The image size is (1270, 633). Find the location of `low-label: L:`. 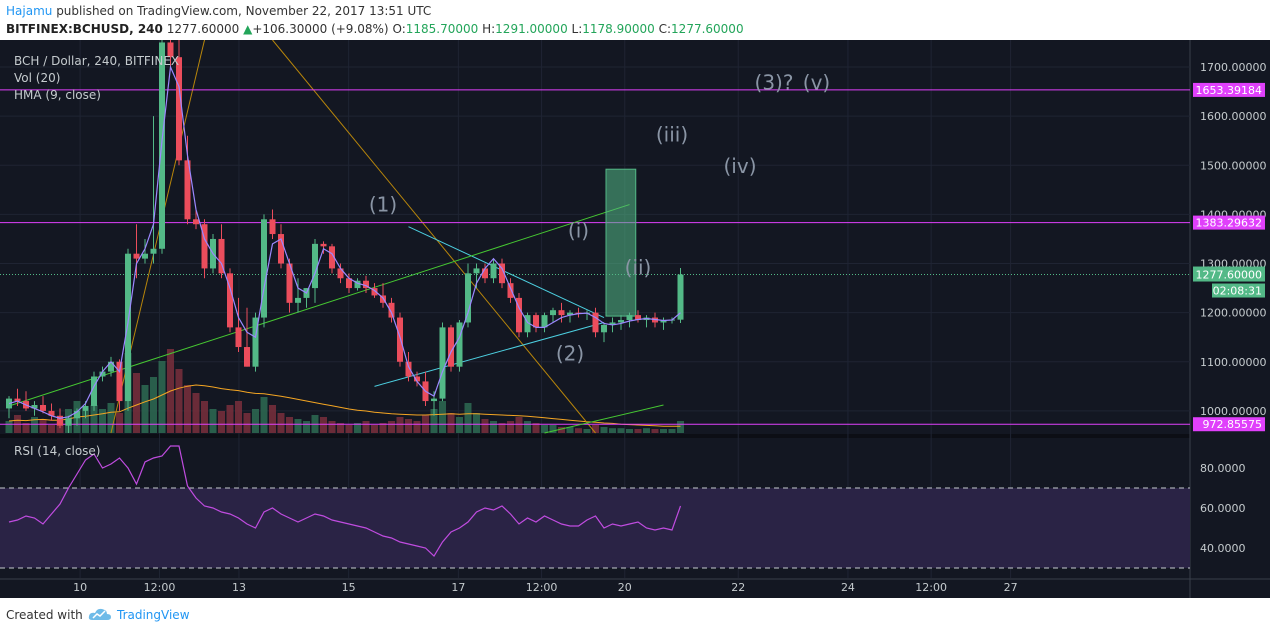

low-label: L: is located at coordinates (577, 29).